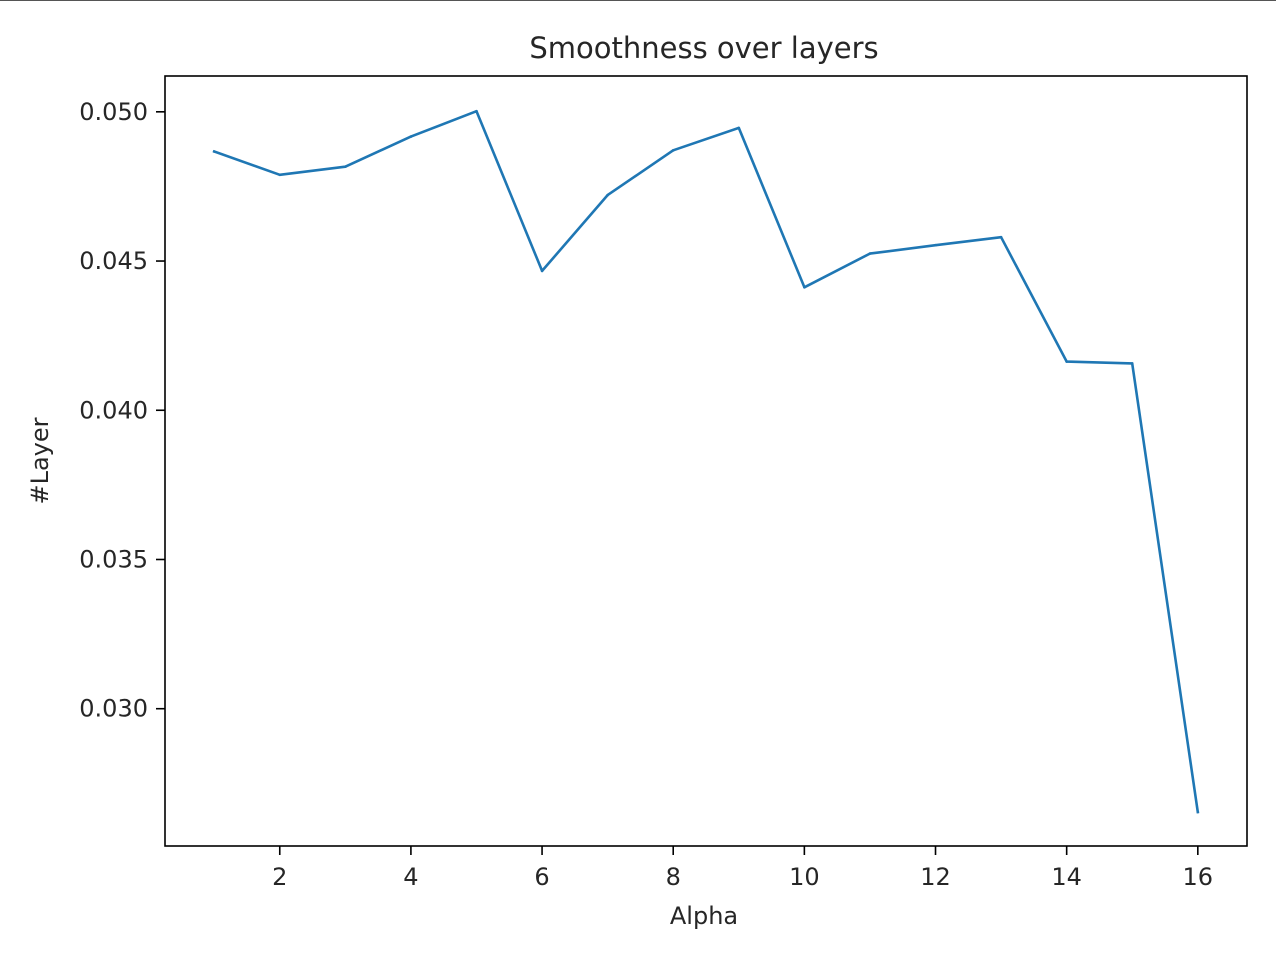  I want to click on x-tick-label: 4, so click(410, 877).